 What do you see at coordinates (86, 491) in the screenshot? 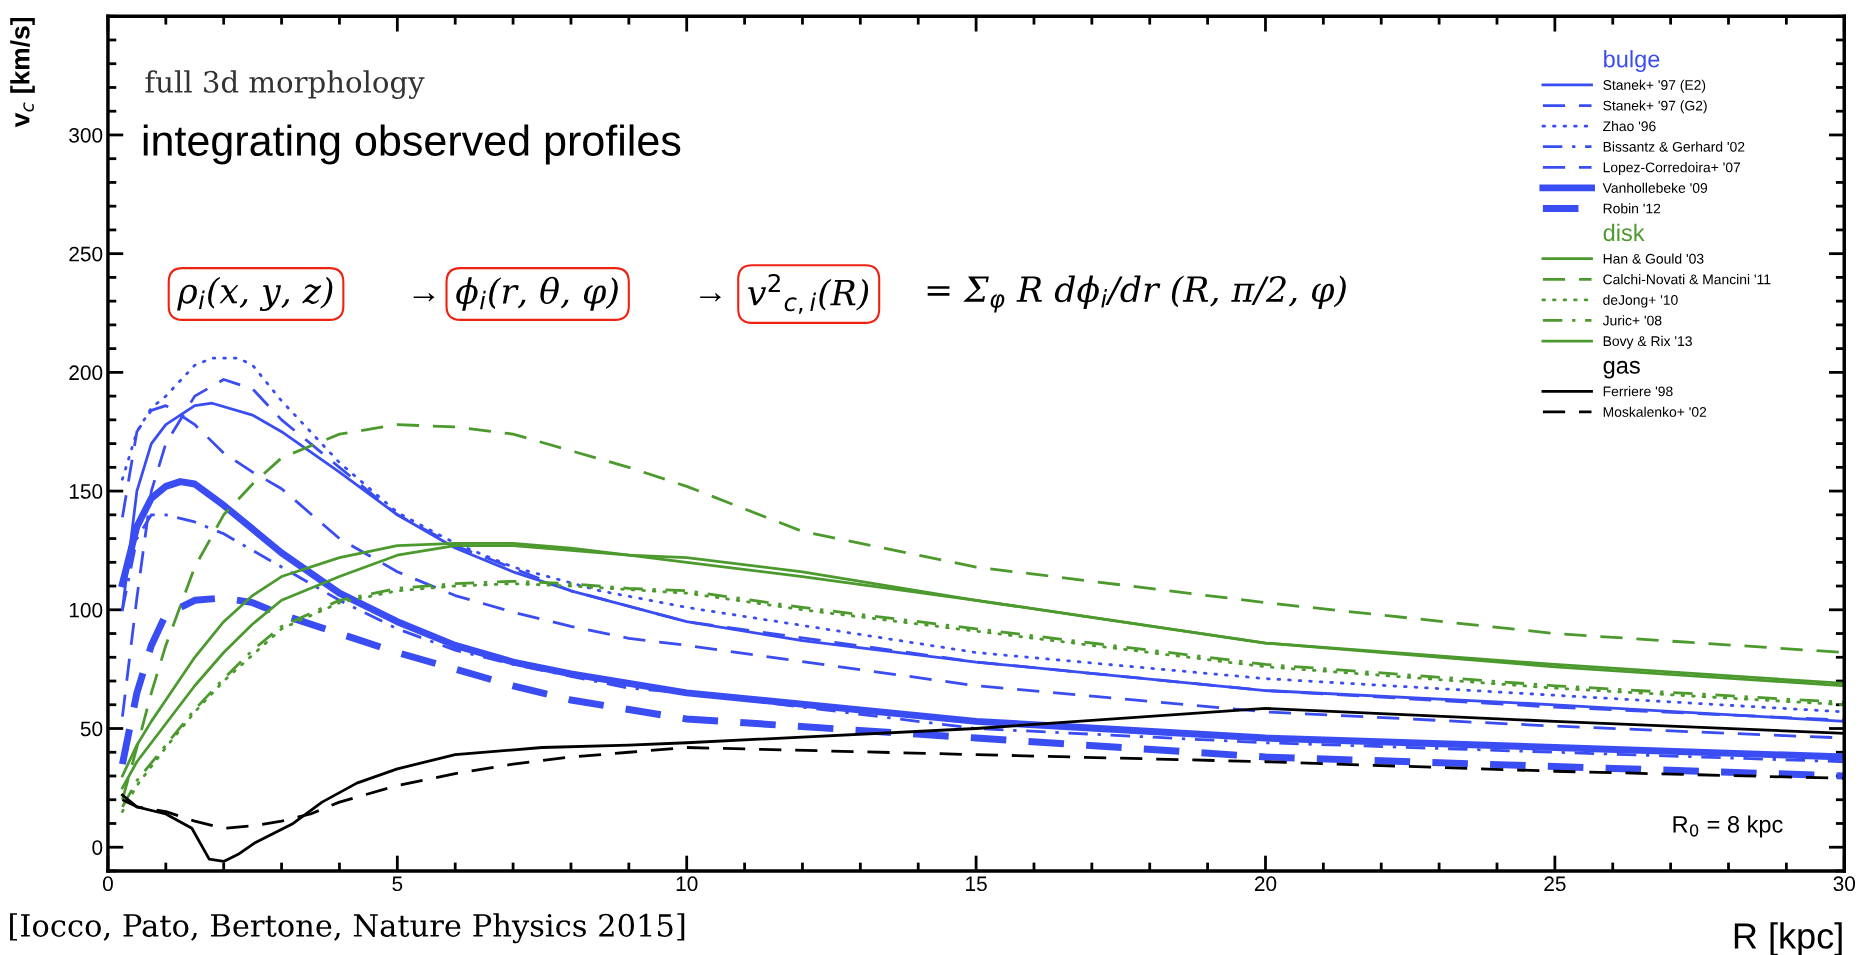
I see `y-tick-label: 150` at bounding box center [86, 491].